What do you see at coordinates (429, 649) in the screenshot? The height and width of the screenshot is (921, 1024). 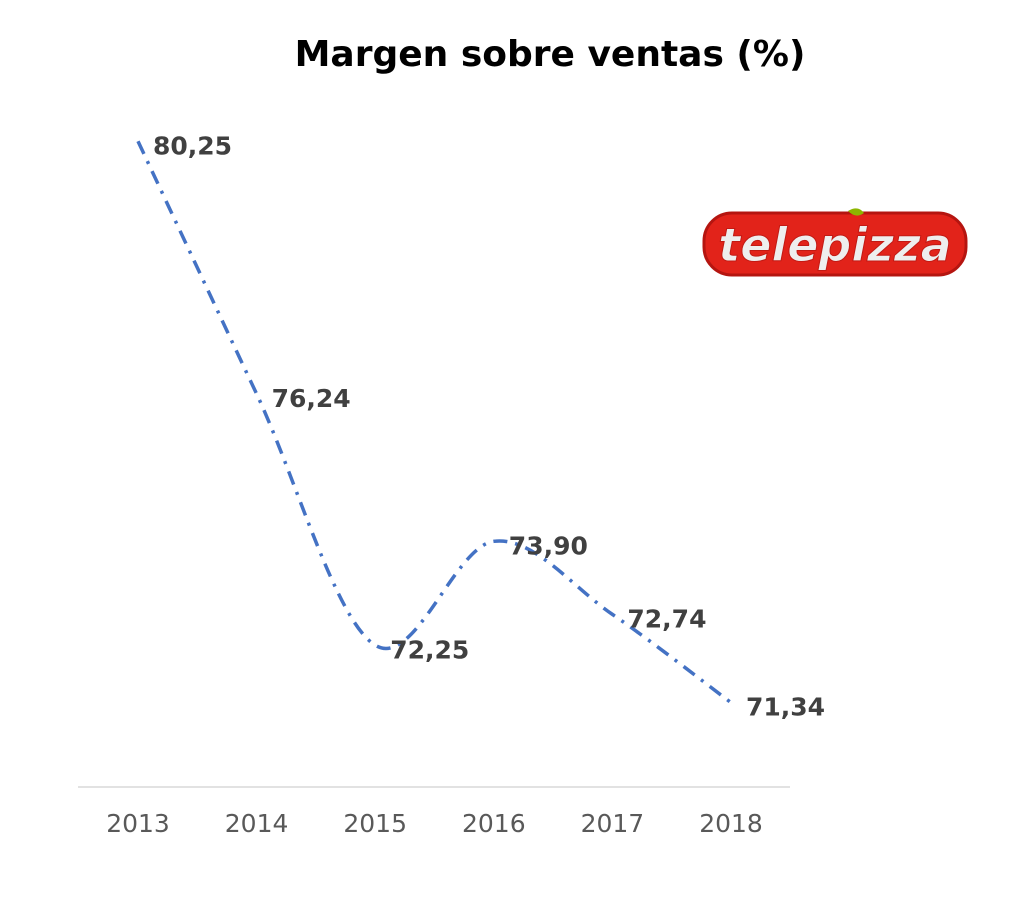 I see `data-label: 72,25` at bounding box center [429, 649].